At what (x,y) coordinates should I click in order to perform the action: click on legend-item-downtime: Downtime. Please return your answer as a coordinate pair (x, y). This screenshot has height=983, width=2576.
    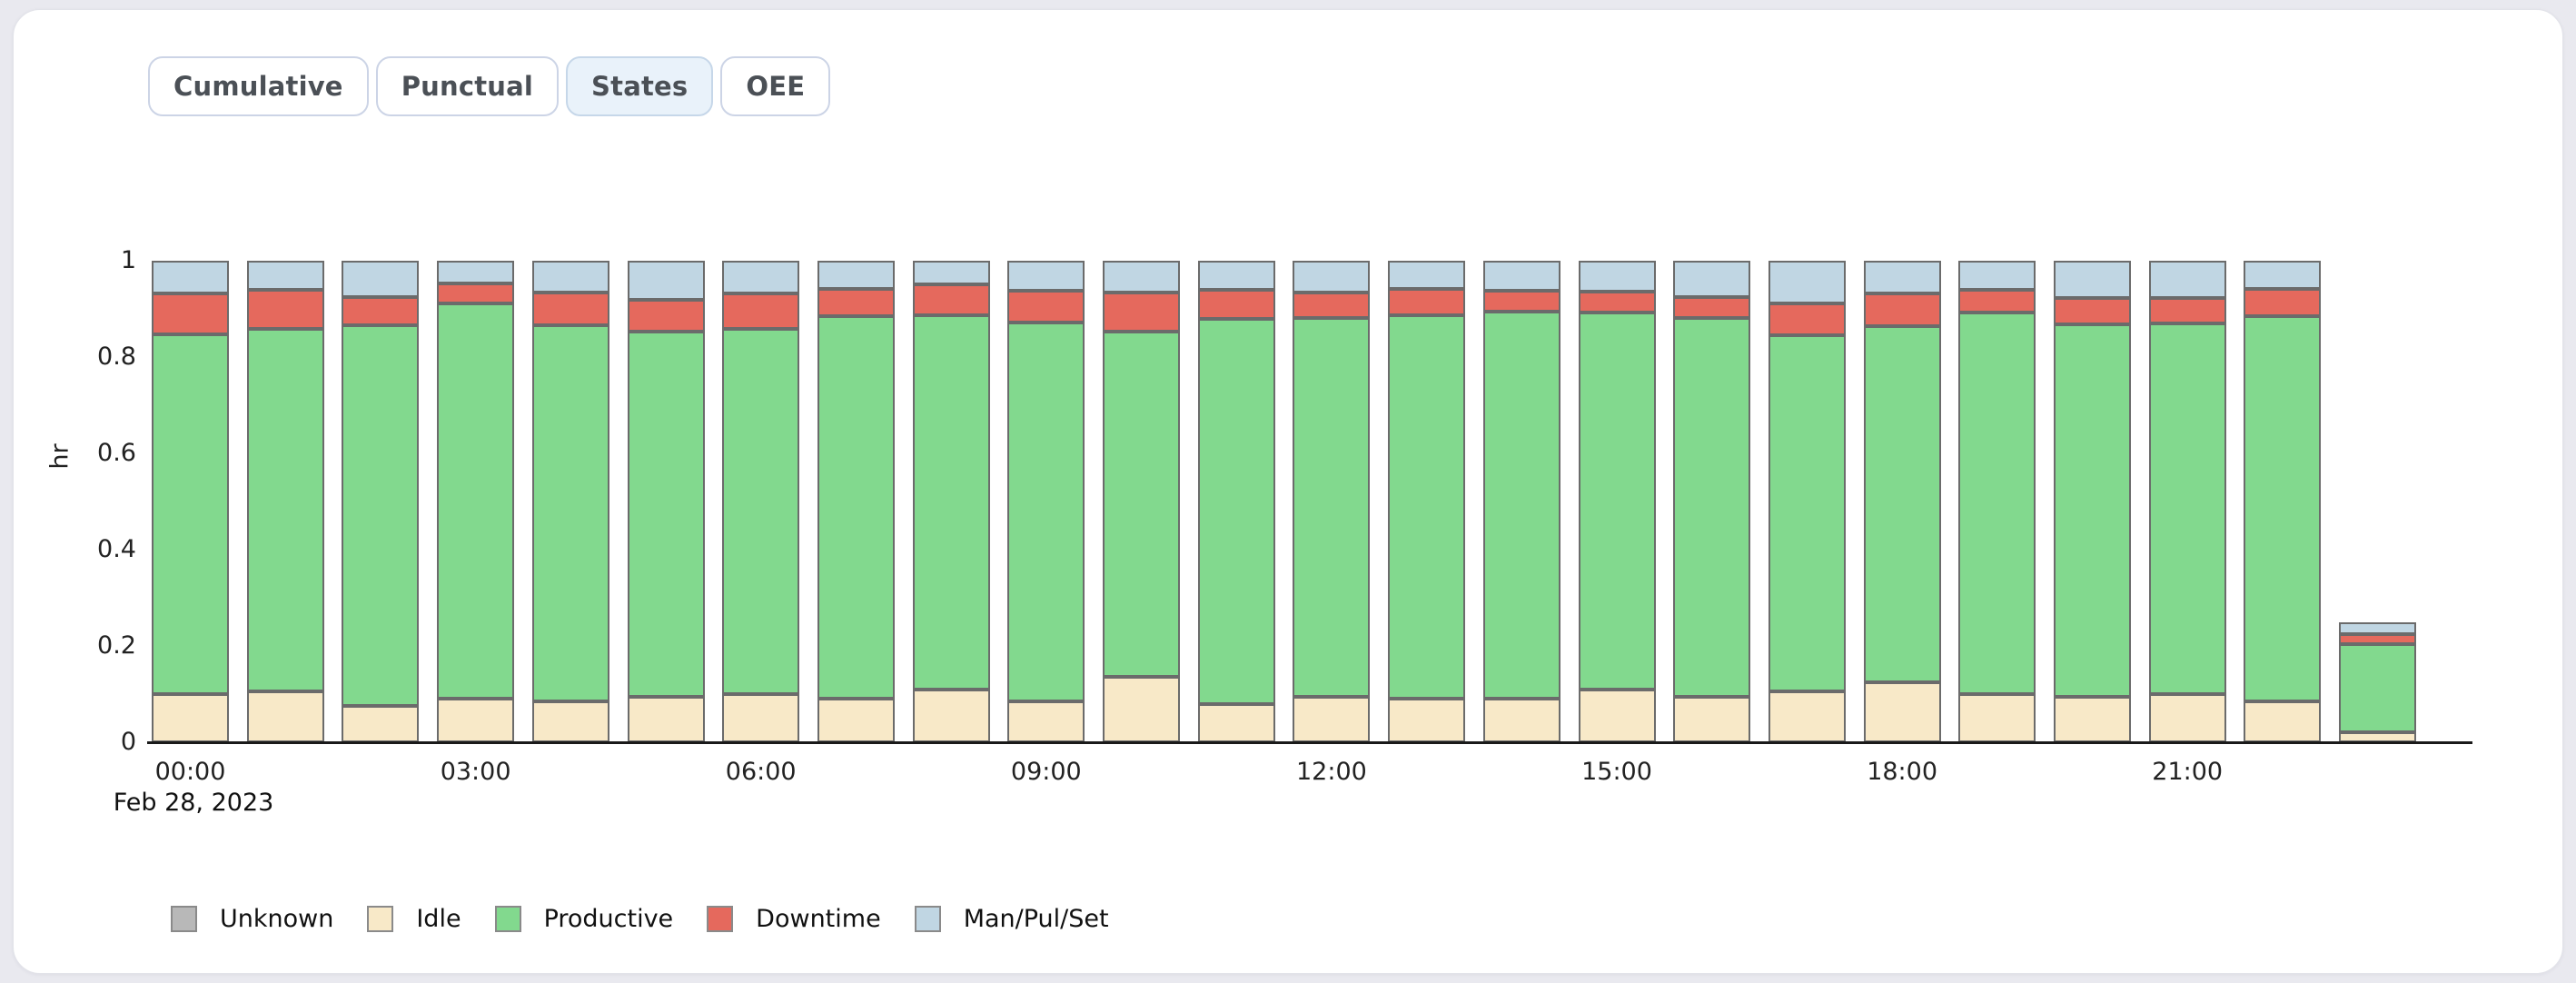
    Looking at the image, I should click on (794, 919).